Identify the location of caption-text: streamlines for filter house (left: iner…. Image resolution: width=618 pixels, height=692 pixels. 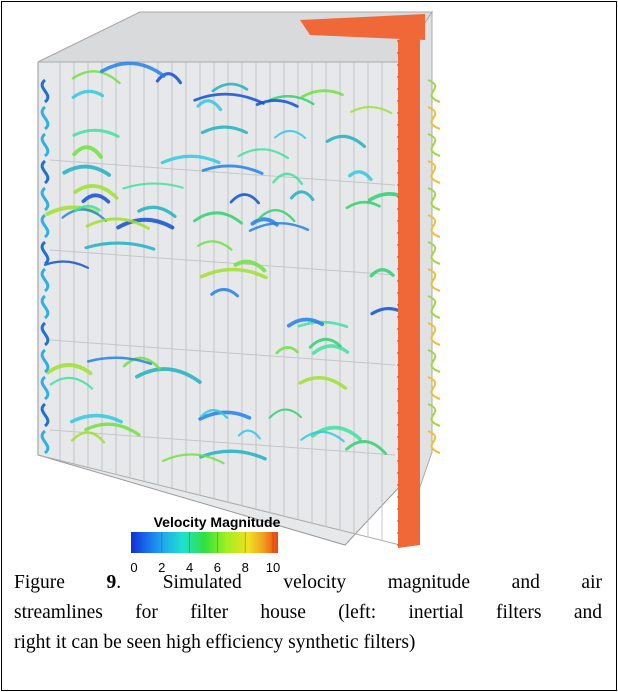
(308, 612).